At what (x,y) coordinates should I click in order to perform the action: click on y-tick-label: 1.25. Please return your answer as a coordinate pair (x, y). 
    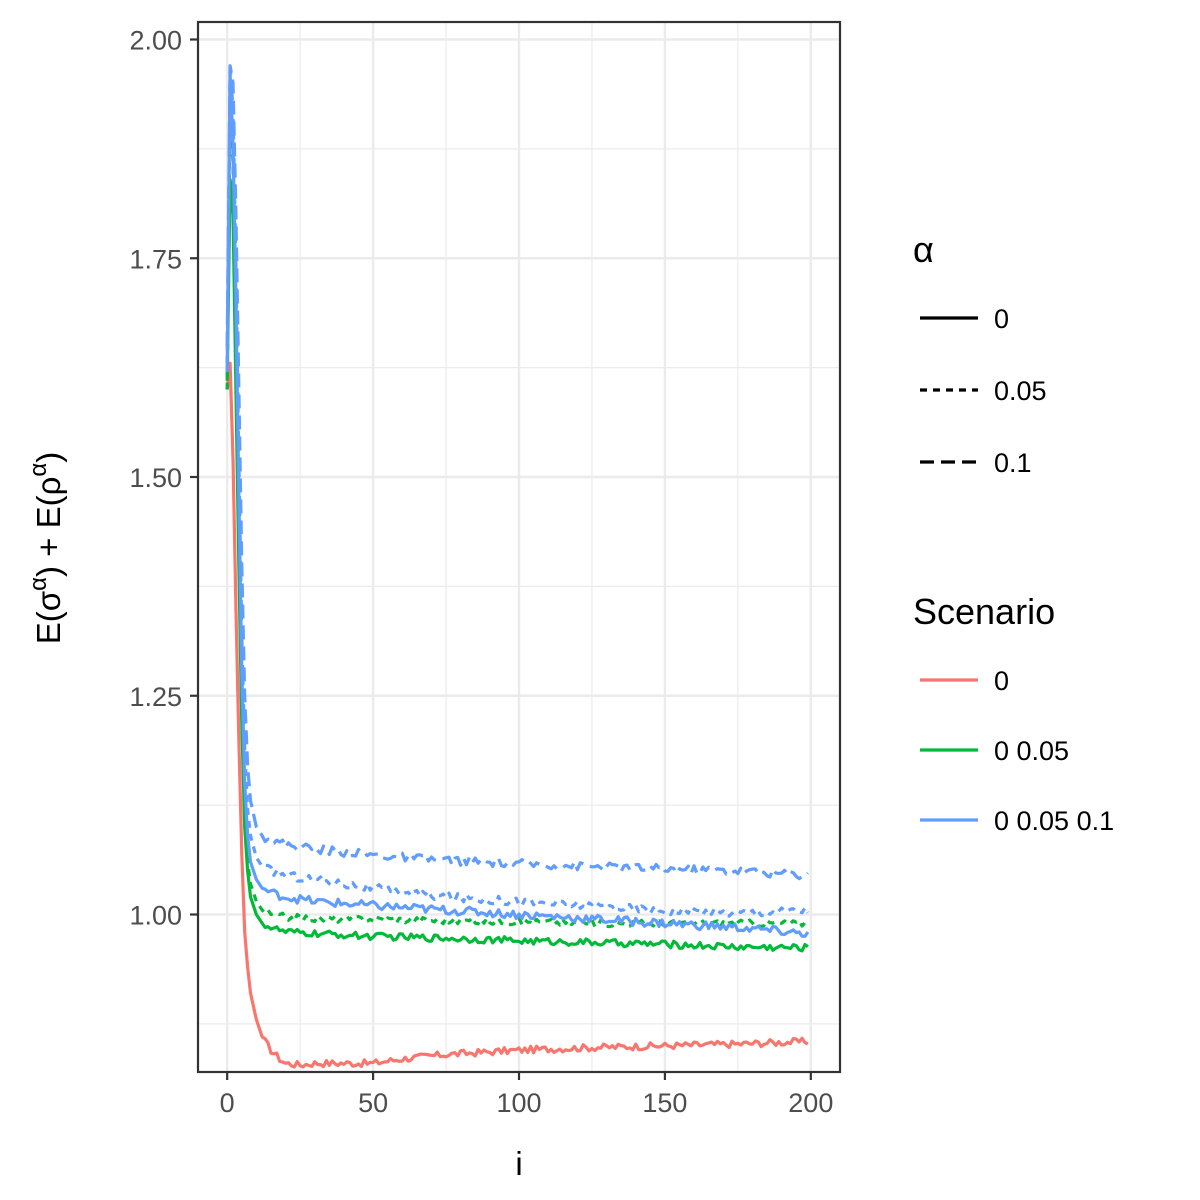
    Looking at the image, I should click on (155, 697).